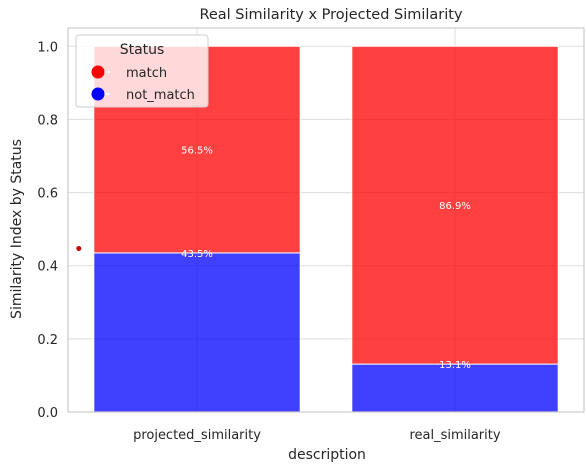 The image size is (586, 471). Describe the element at coordinates (146, 73) in the screenshot. I see `legend-label-match: match` at that location.